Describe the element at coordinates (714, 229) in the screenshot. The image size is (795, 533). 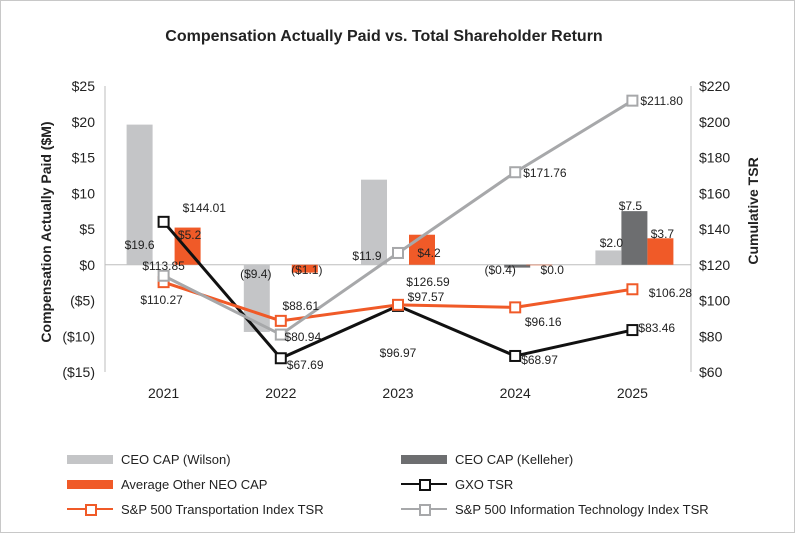
I see `y-right-tick-label: $140` at that location.